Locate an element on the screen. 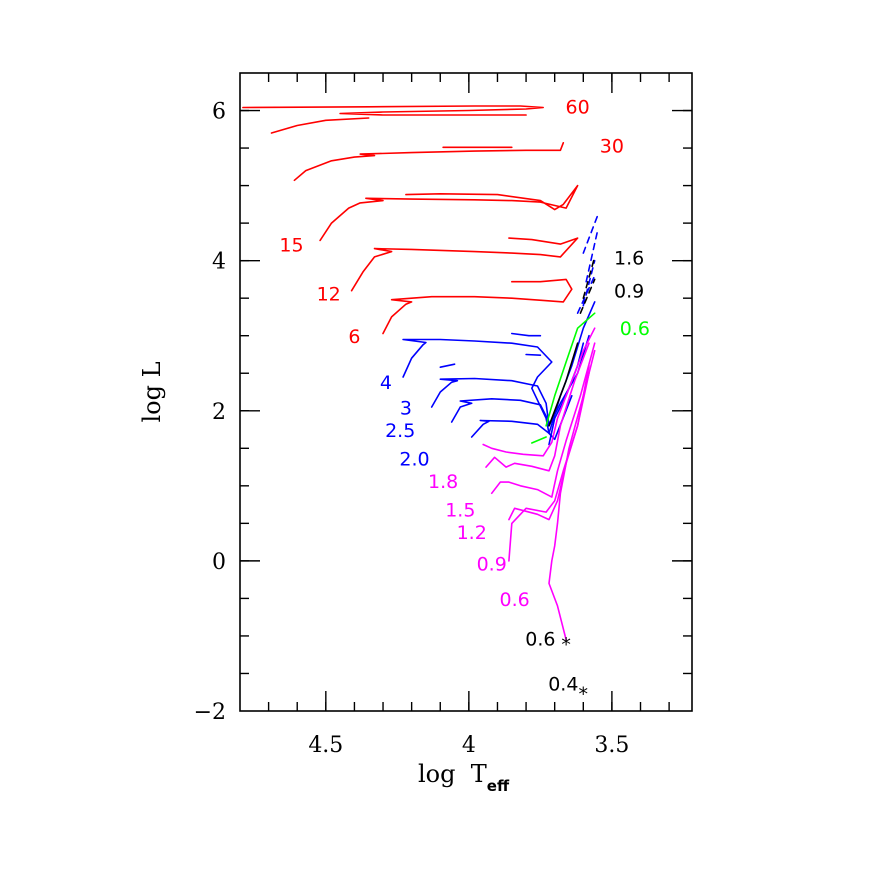 Image resolution: width=872 pixels, height=872 pixels. y-tick-label: 0 is located at coordinates (219, 562).